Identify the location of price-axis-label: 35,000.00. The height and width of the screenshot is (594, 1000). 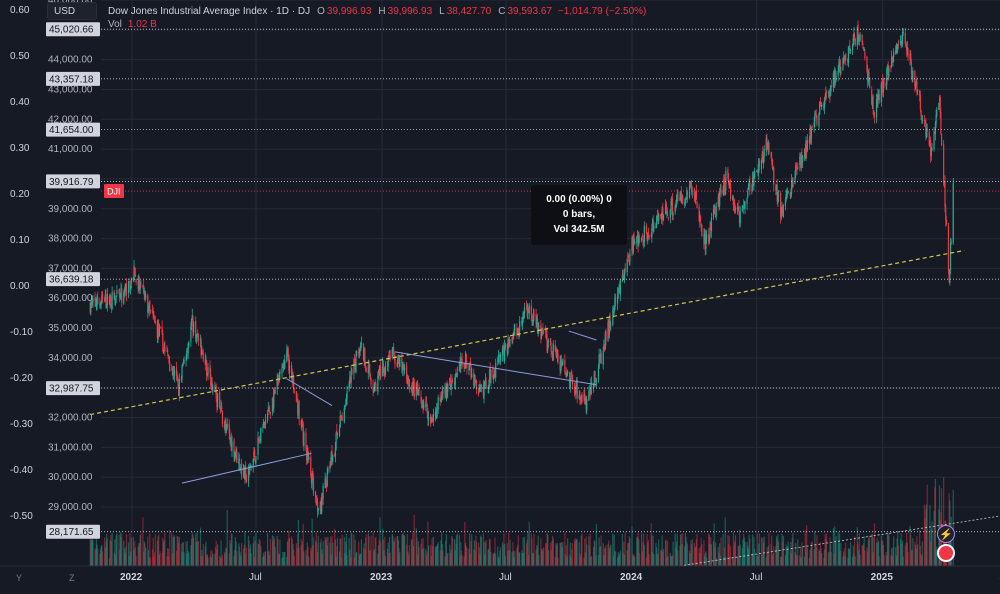
(70, 328).